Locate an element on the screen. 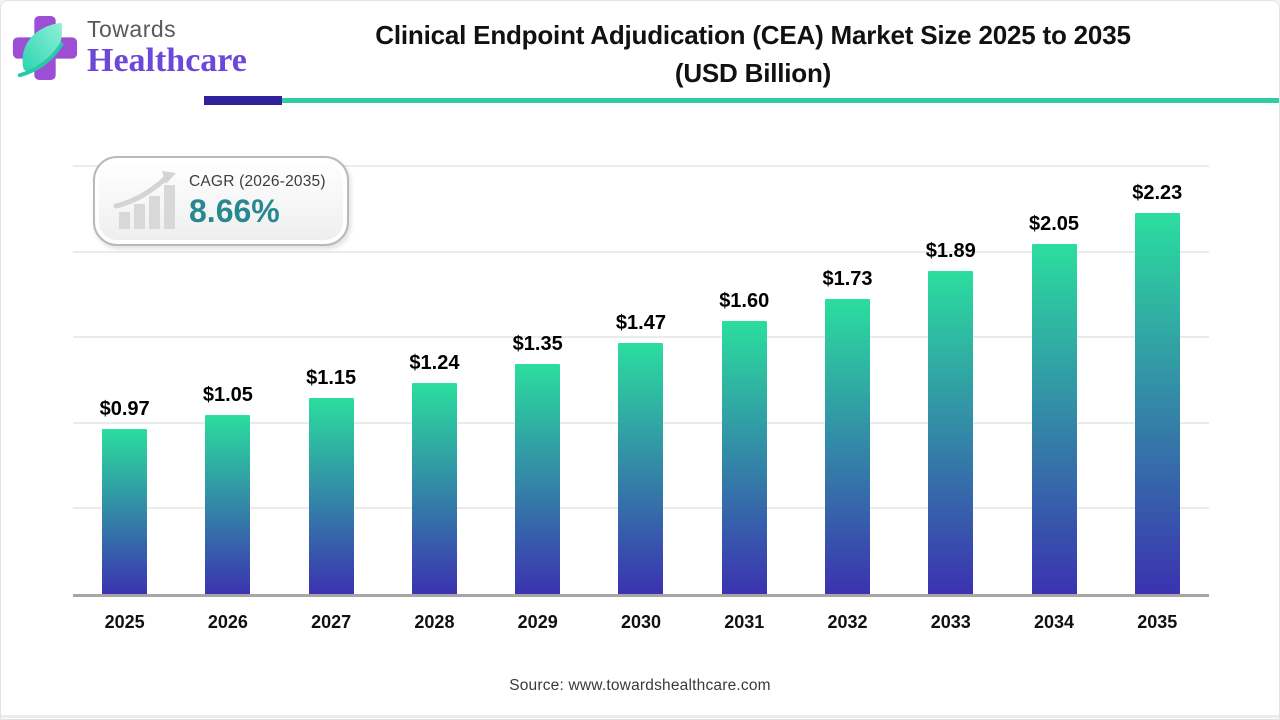 The image size is (1280, 720). brand-cross-leaf-icon is located at coordinates (45, 48).